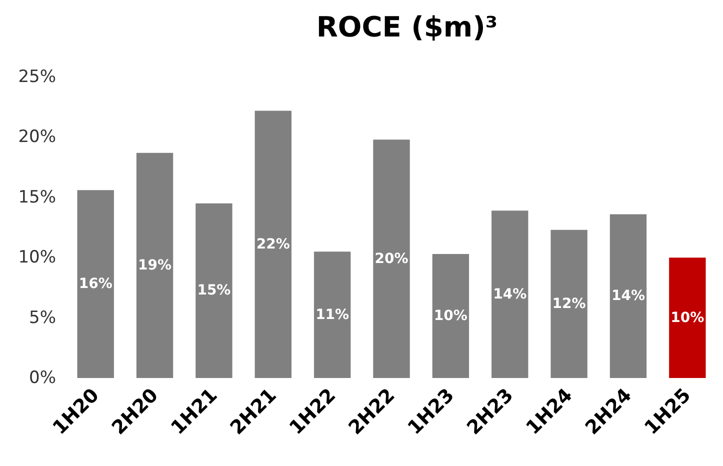 The height and width of the screenshot is (466, 723). I want to click on data-label: 11%, so click(333, 314).